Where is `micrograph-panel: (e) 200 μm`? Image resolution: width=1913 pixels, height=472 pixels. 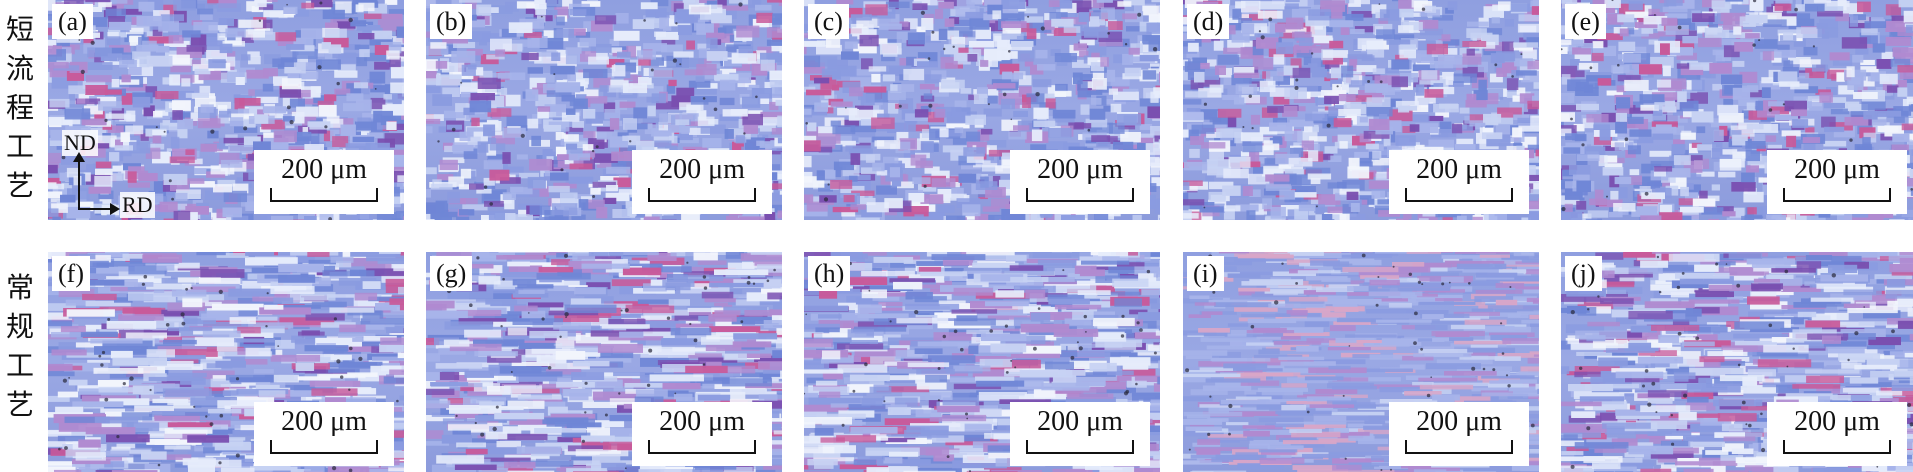
micrograph-panel: (e) 200 μm is located at coordinates (1737, 110).